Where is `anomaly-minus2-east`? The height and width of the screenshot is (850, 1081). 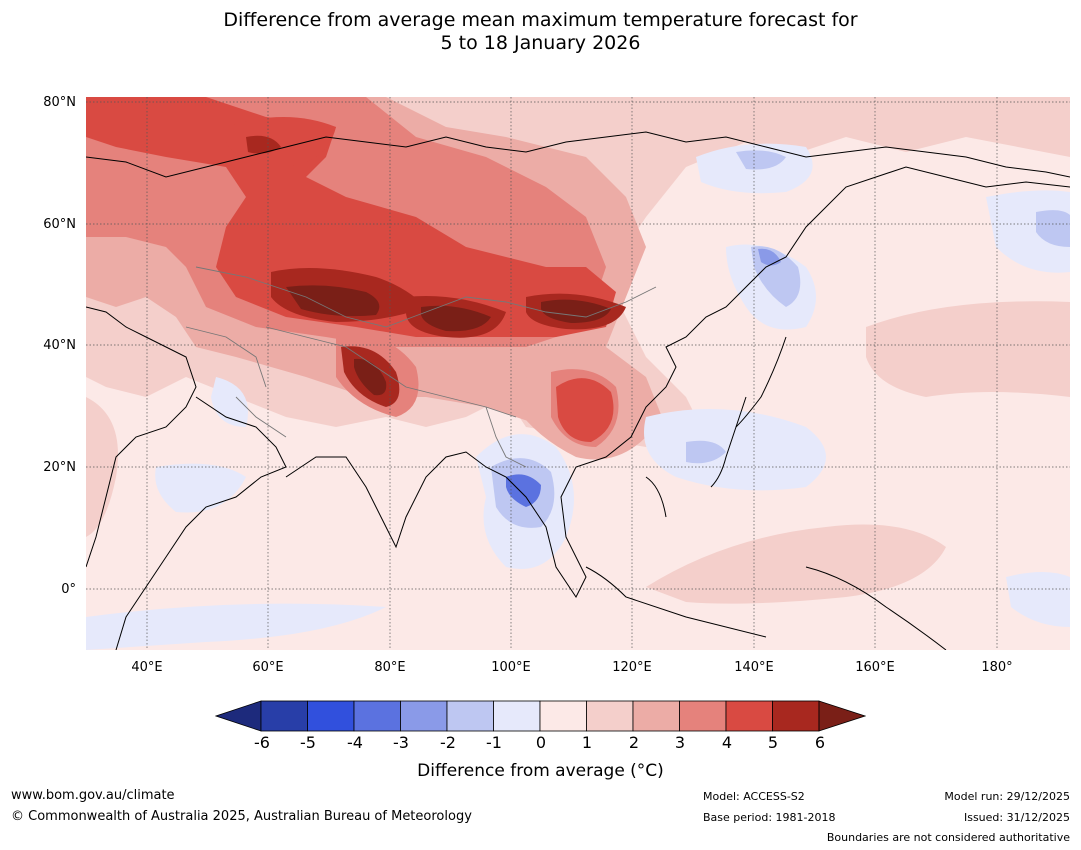 anomaly-minus2-east is located at coordinates (1053, 228).